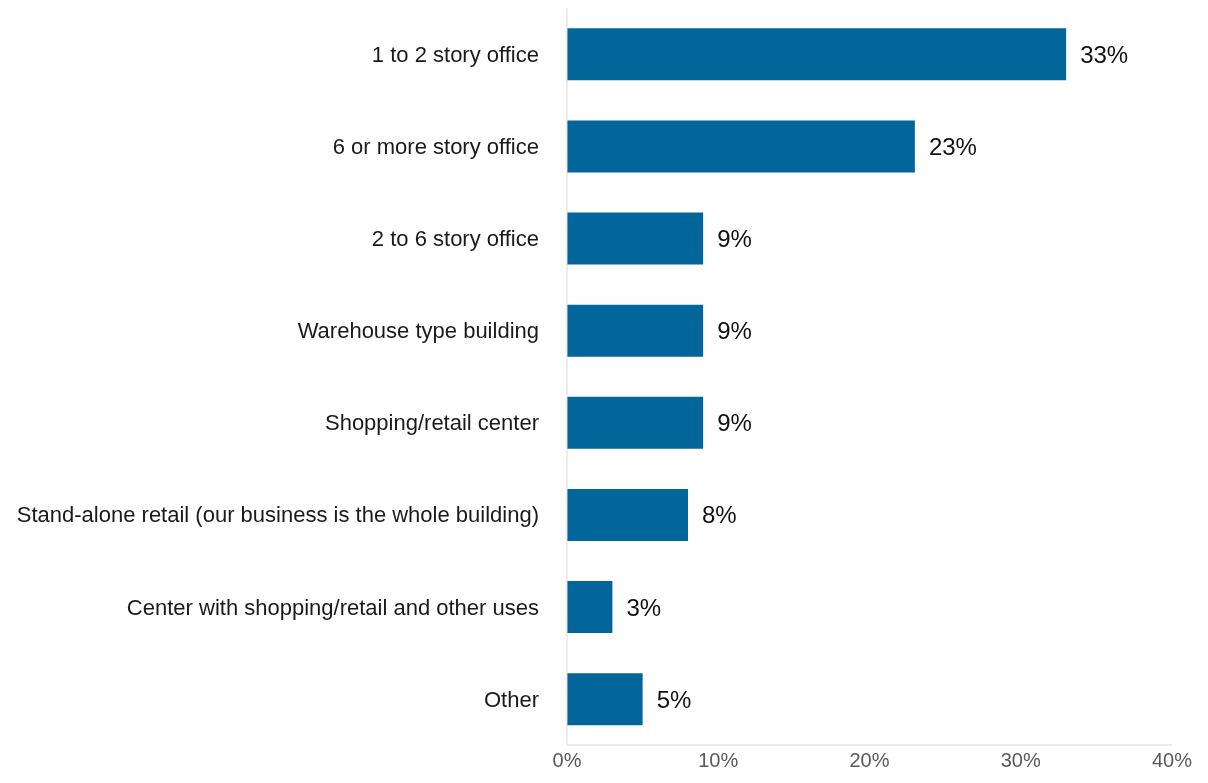 This screenshot has width=1208, height=783. What do you see at coordinates (719, 515) in the screenshot?
I see `data-label: 8%` at bounding box center [719, 515].